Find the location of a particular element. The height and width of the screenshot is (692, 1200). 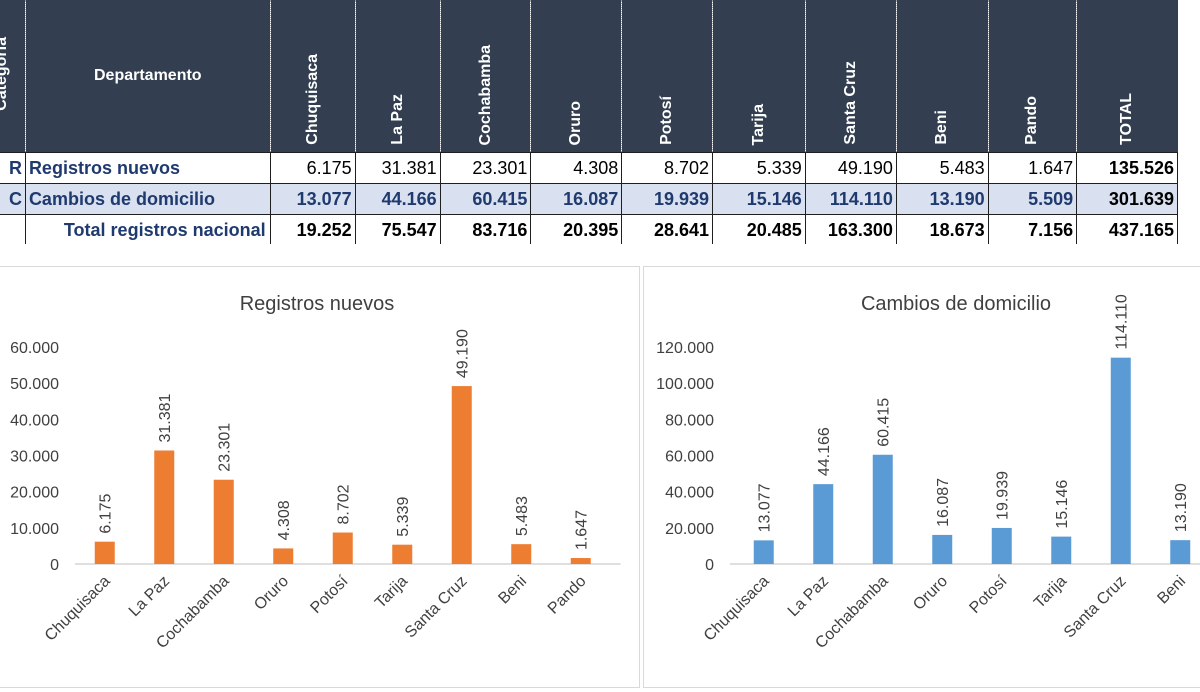

table-cell: 5.483 is located at coordinates (942, 168).